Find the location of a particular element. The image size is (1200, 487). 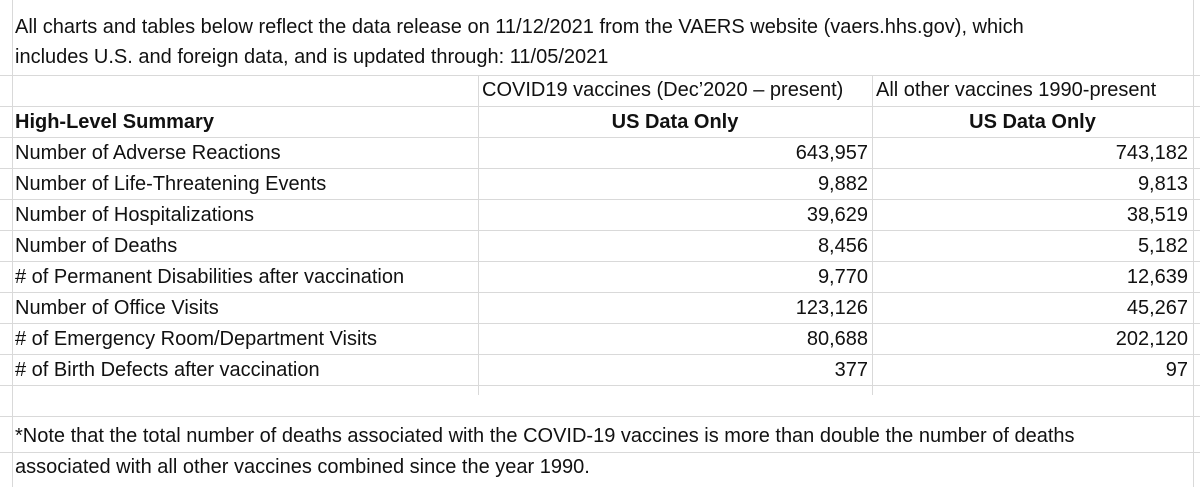

other-subheader: US Data Only is located at coordinates (1032, 122).